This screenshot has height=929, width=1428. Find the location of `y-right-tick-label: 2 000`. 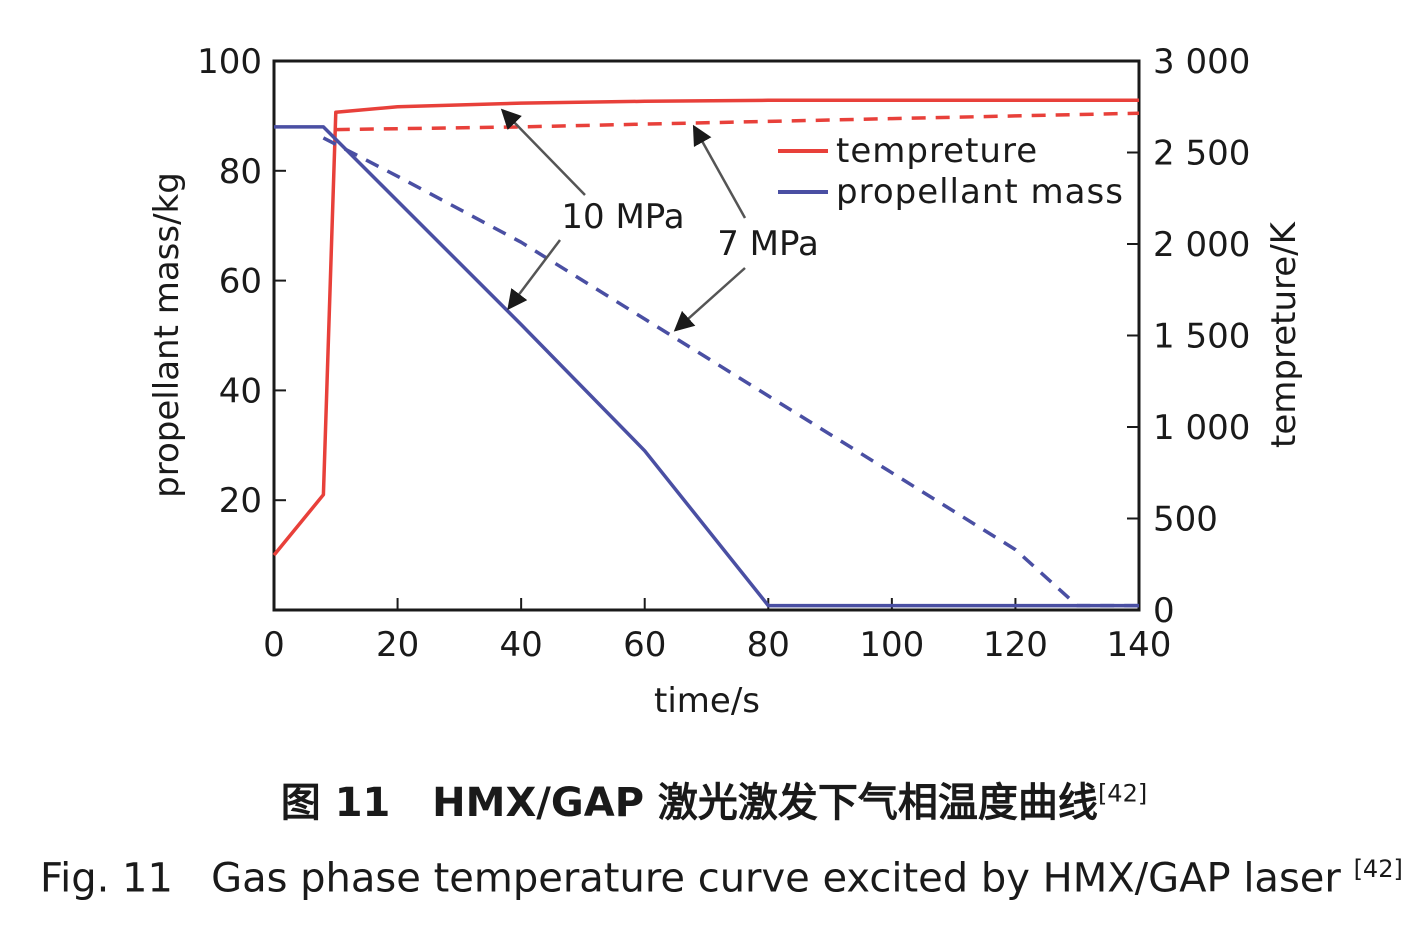

y-right-tick-label: 2 000 is located at coordinates (1201, 245).